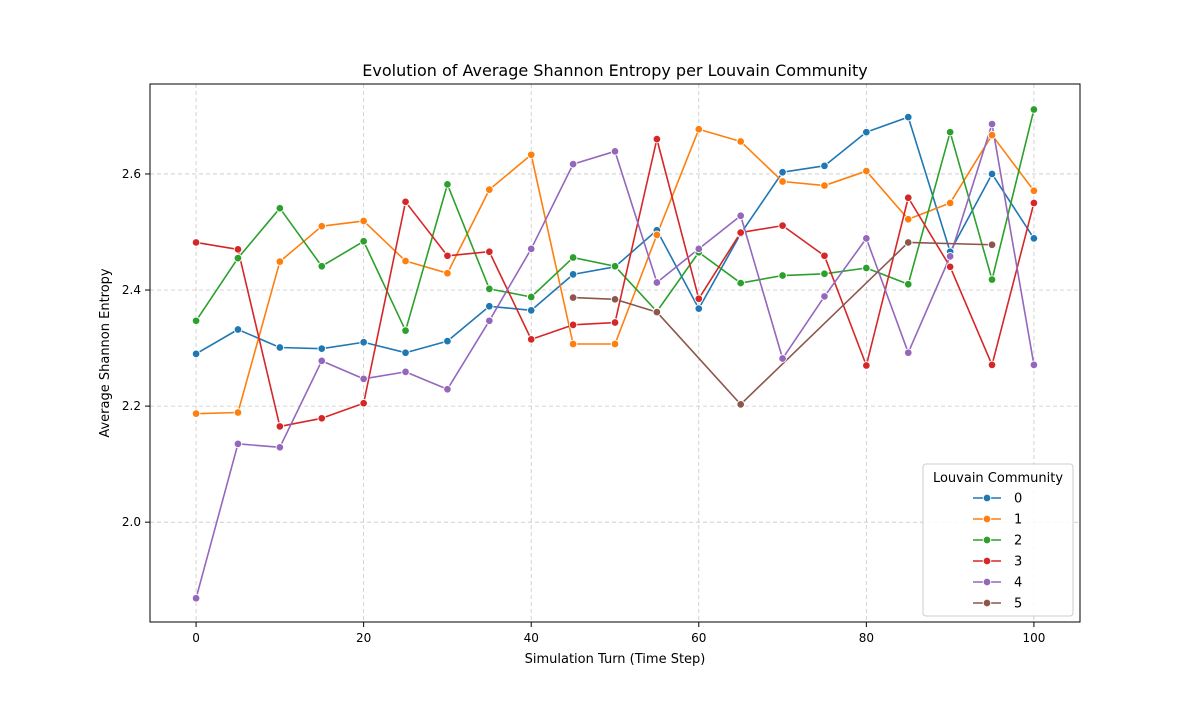 The height and width of the screenshot is (704, 1200). I want to click on x-tick-label: 0, so click(196, 638).